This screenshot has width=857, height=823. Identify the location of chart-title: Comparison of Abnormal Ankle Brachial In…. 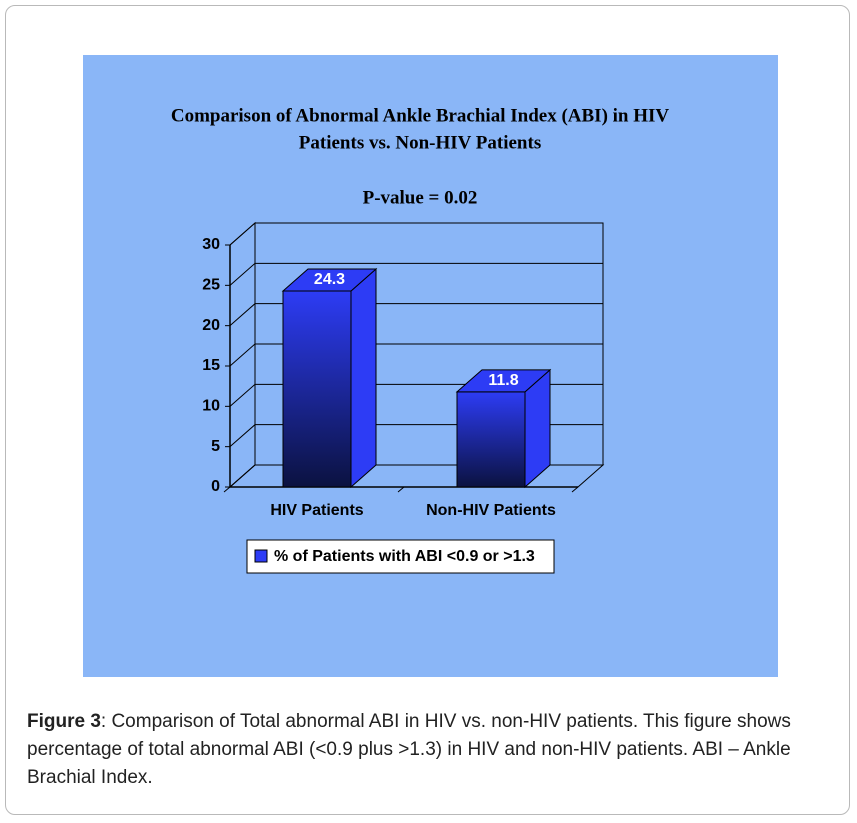
(420, 115).